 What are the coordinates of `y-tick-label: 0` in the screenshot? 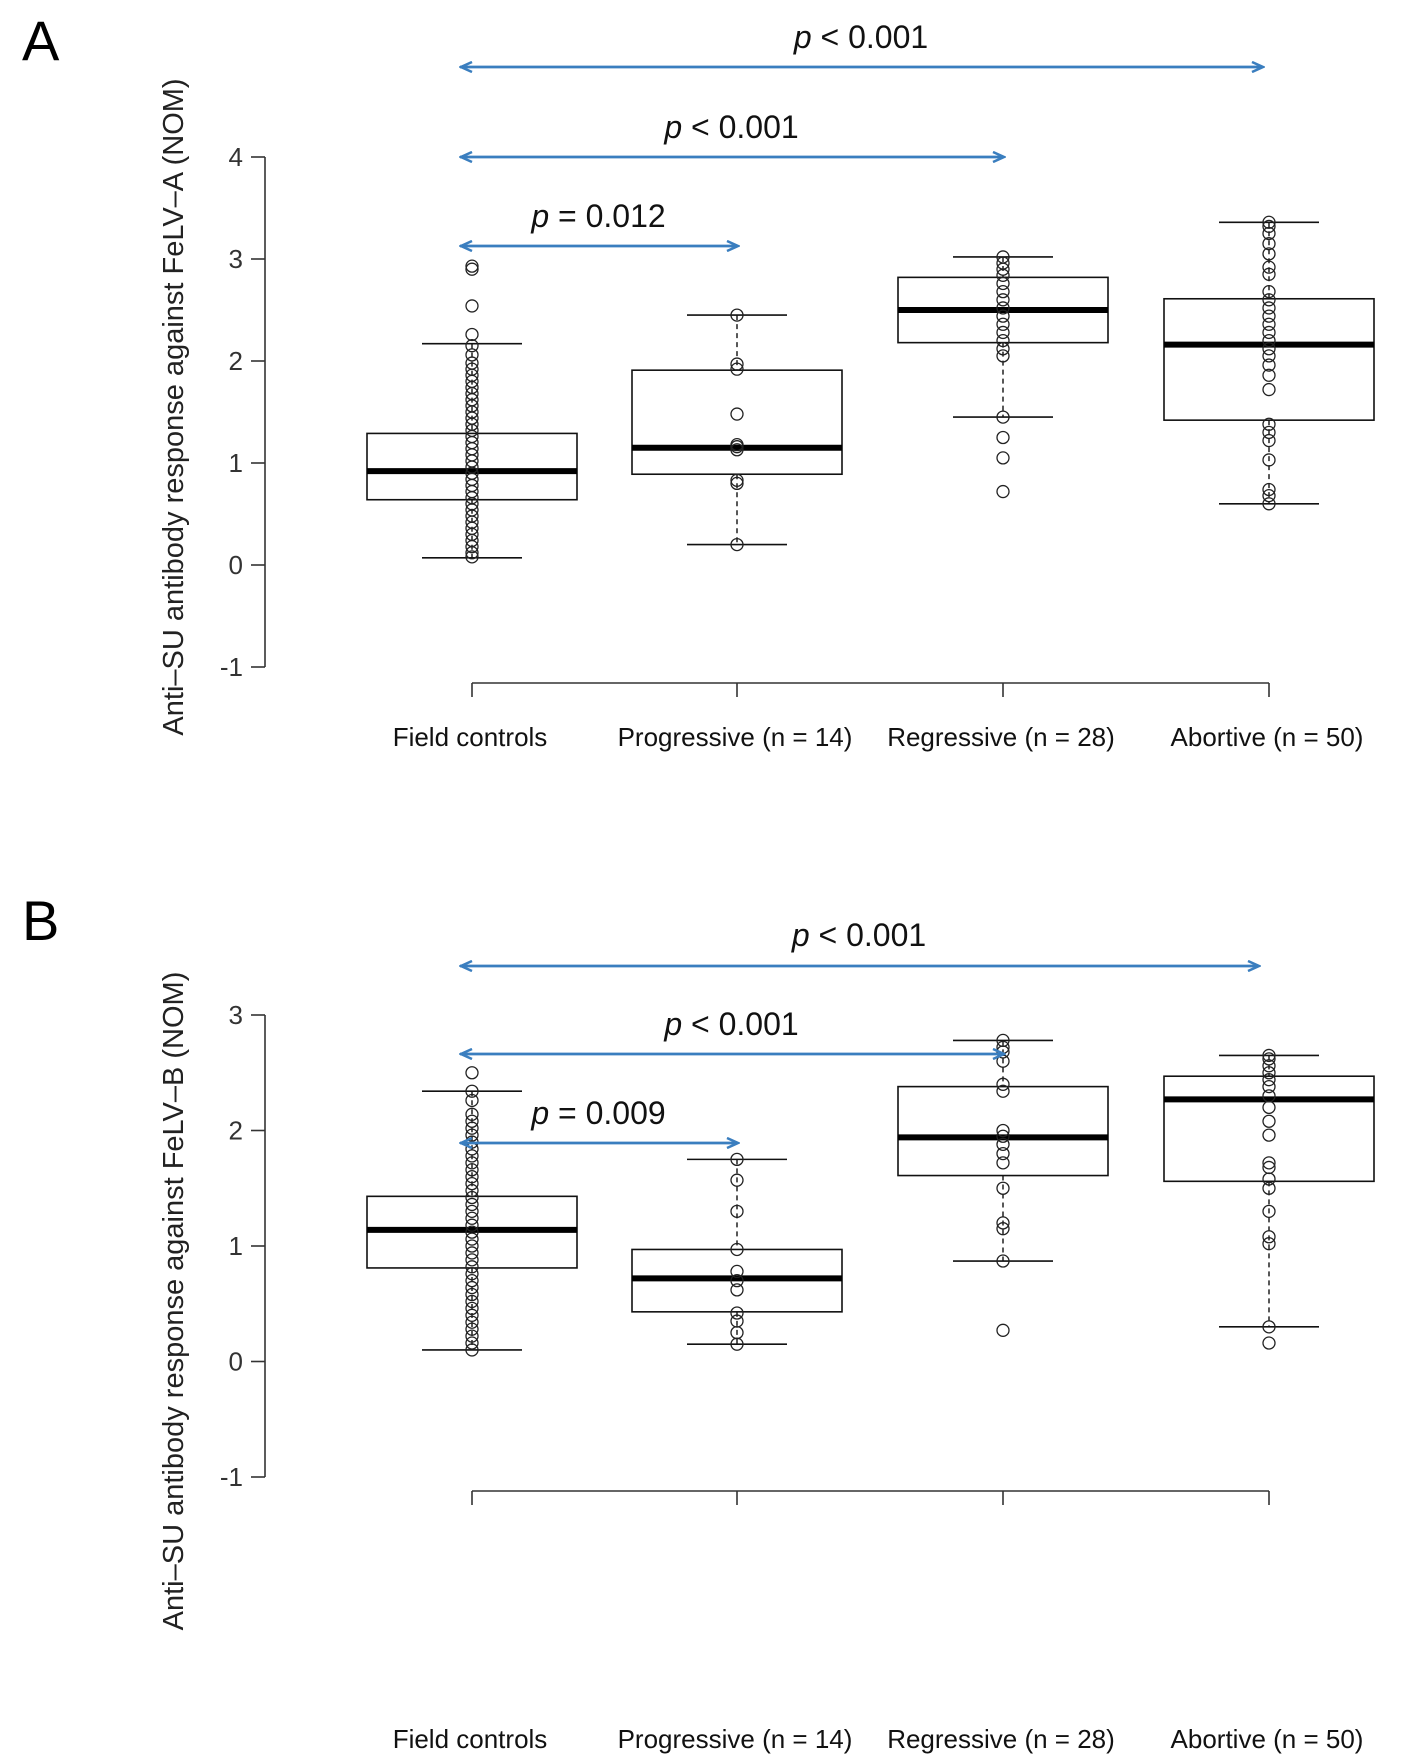 It's located at (236, 1362).